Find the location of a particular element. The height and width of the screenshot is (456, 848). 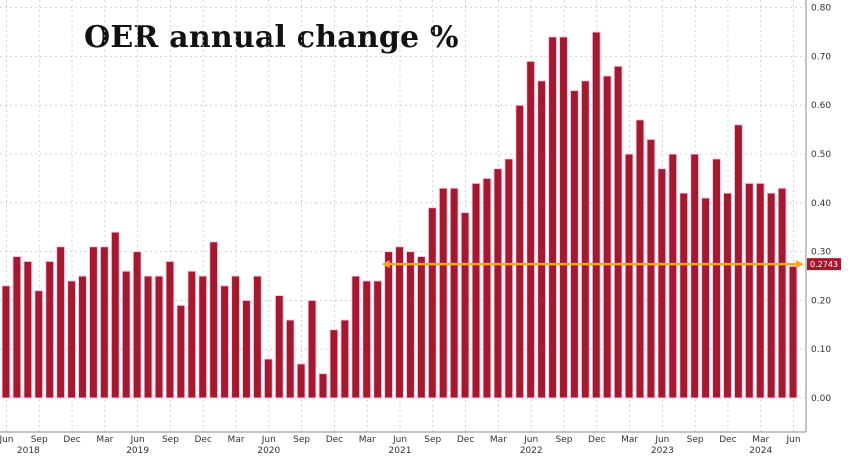

y-tick-label: 0.40 is located at coordinates (821, 204).